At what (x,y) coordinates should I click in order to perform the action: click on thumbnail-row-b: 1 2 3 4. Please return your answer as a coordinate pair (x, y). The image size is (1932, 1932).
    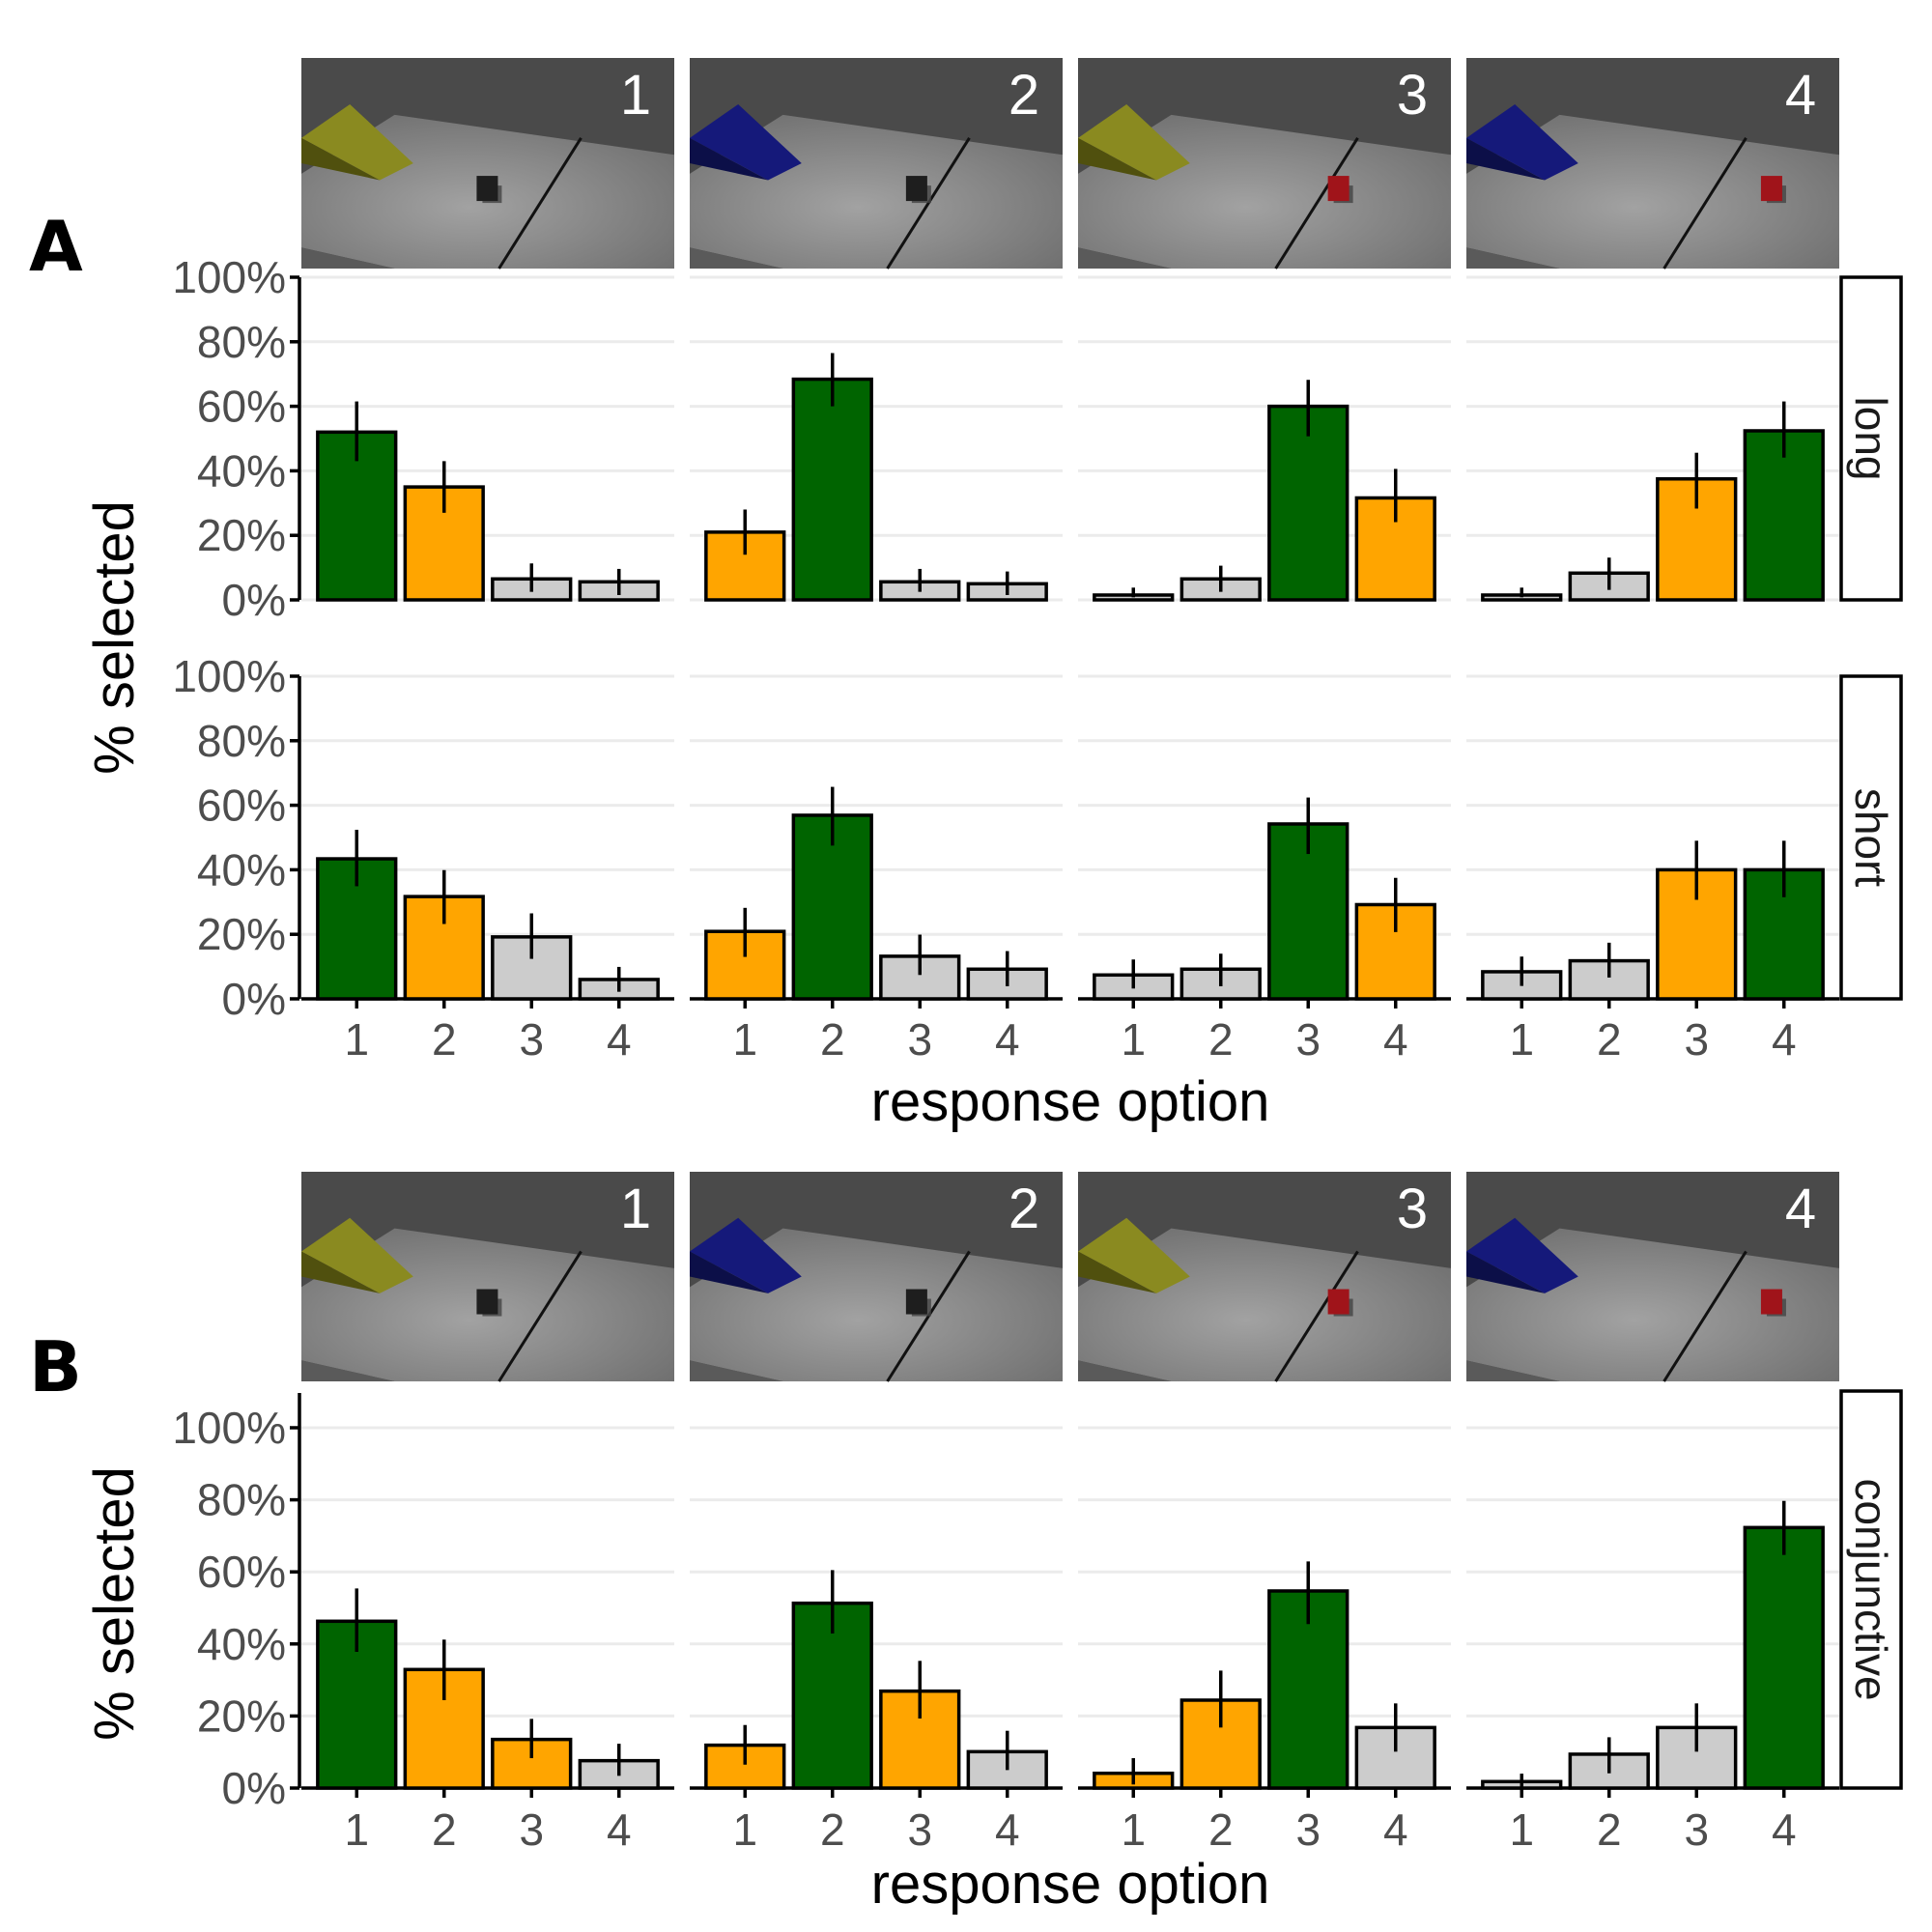
    Looking at the image, I should click on (1070, 1277).